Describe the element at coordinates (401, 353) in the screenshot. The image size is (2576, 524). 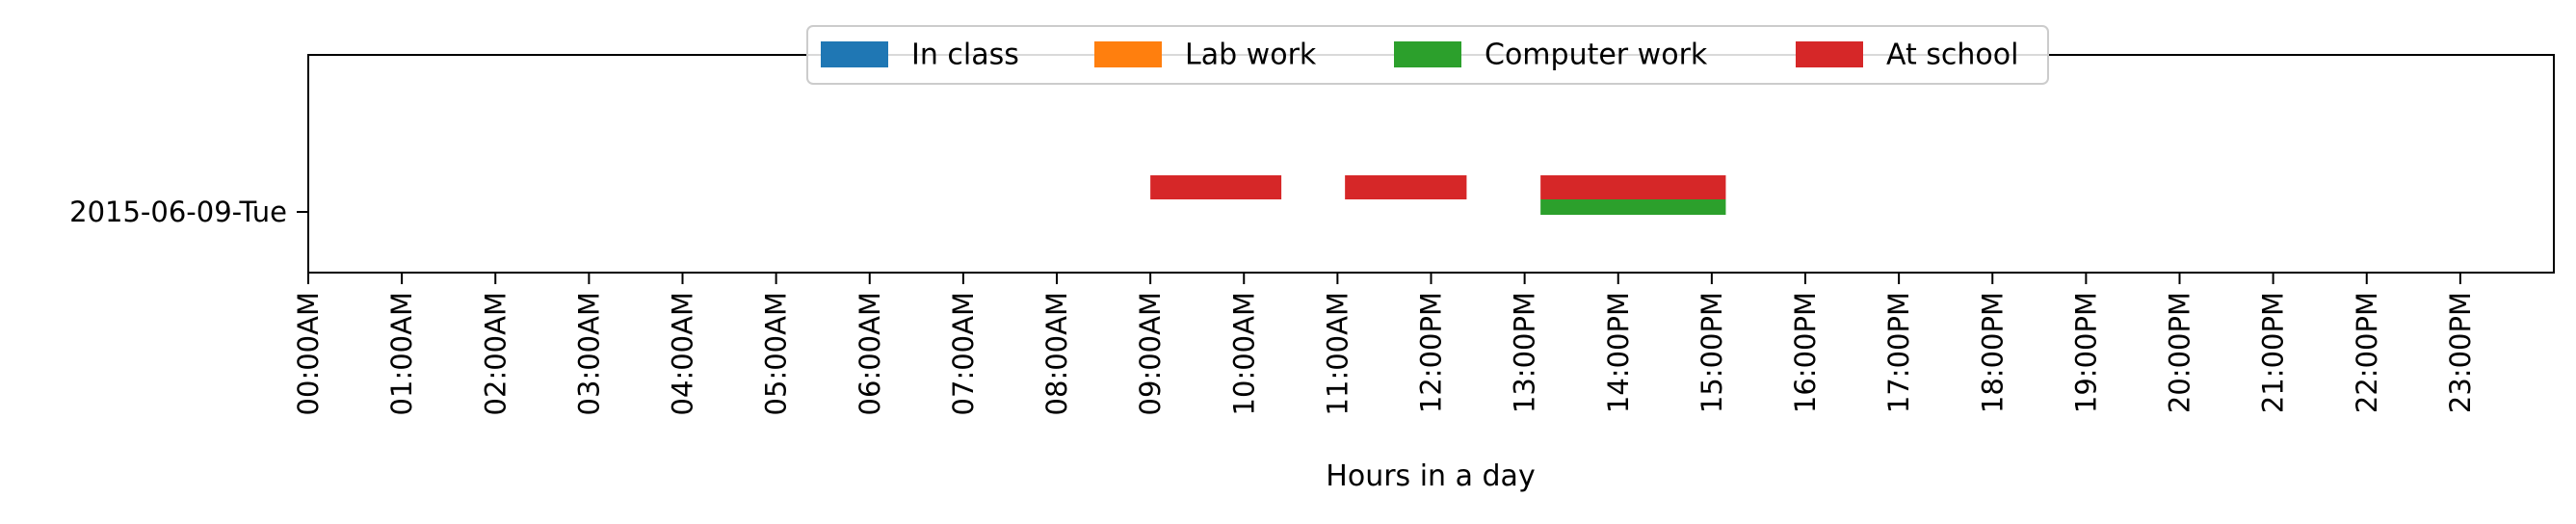
I see `x-tick-label: 01:00AM` at that location.